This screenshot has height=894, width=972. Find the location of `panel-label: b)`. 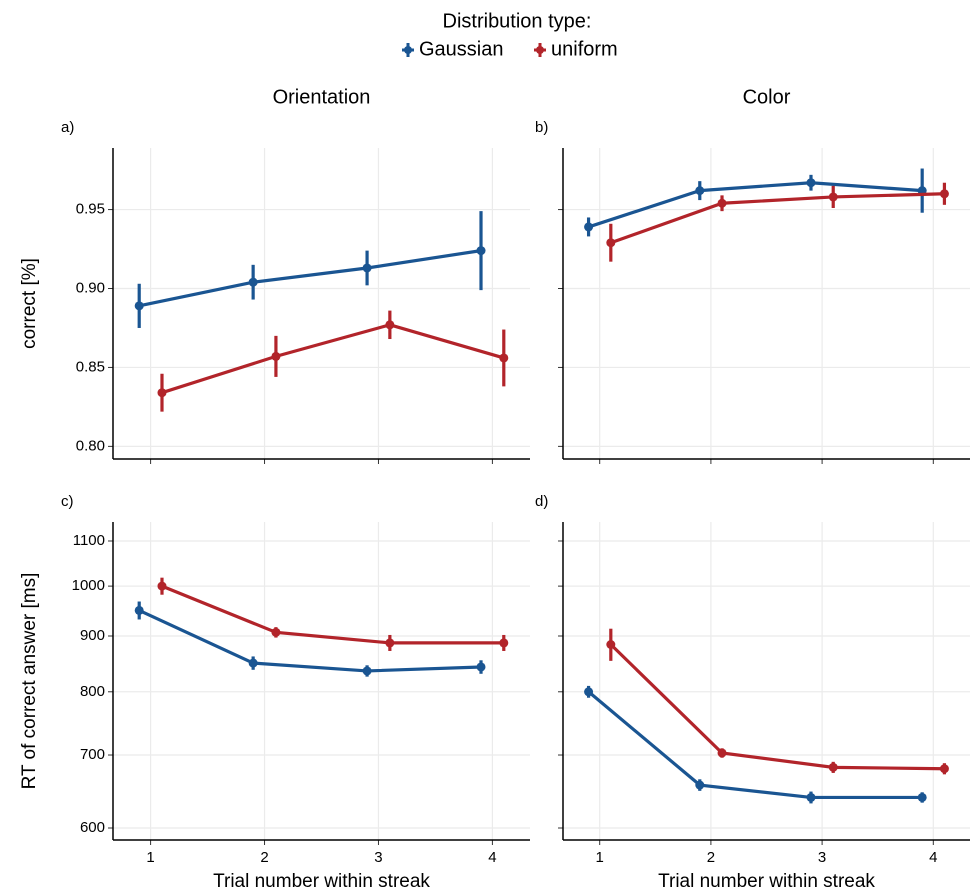

panel-label: b) is located at coordinates (541, 127).